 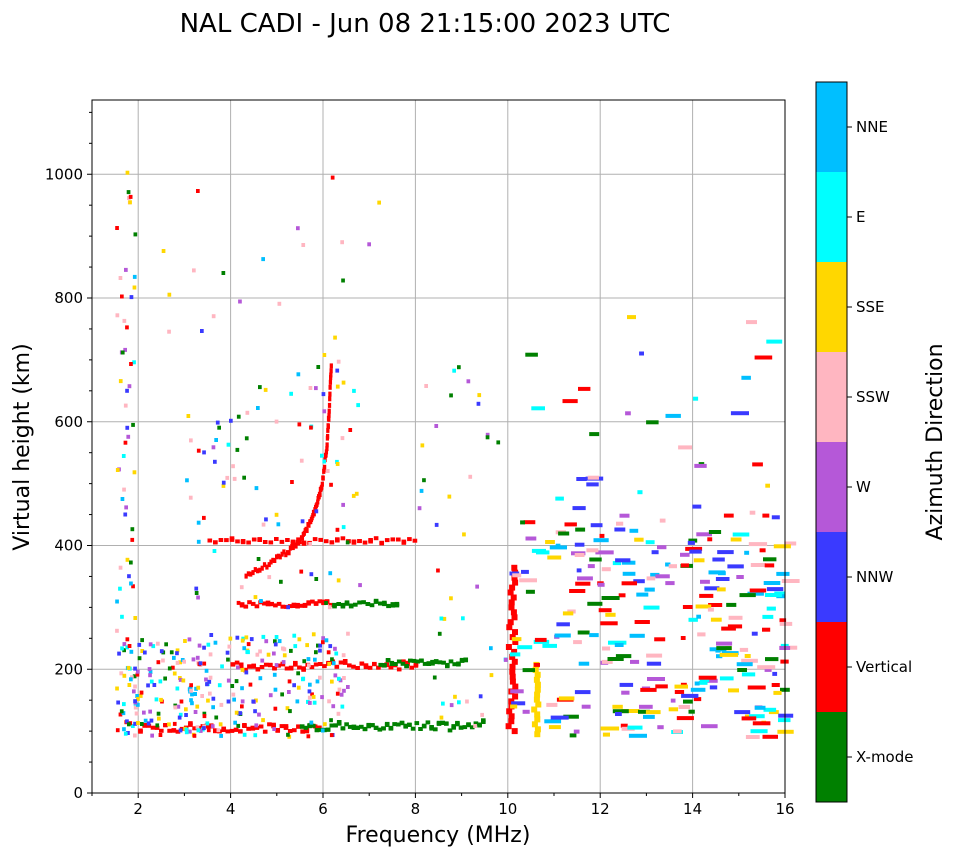 I want to click on colorbar-frame, so click(x=831, y=442).